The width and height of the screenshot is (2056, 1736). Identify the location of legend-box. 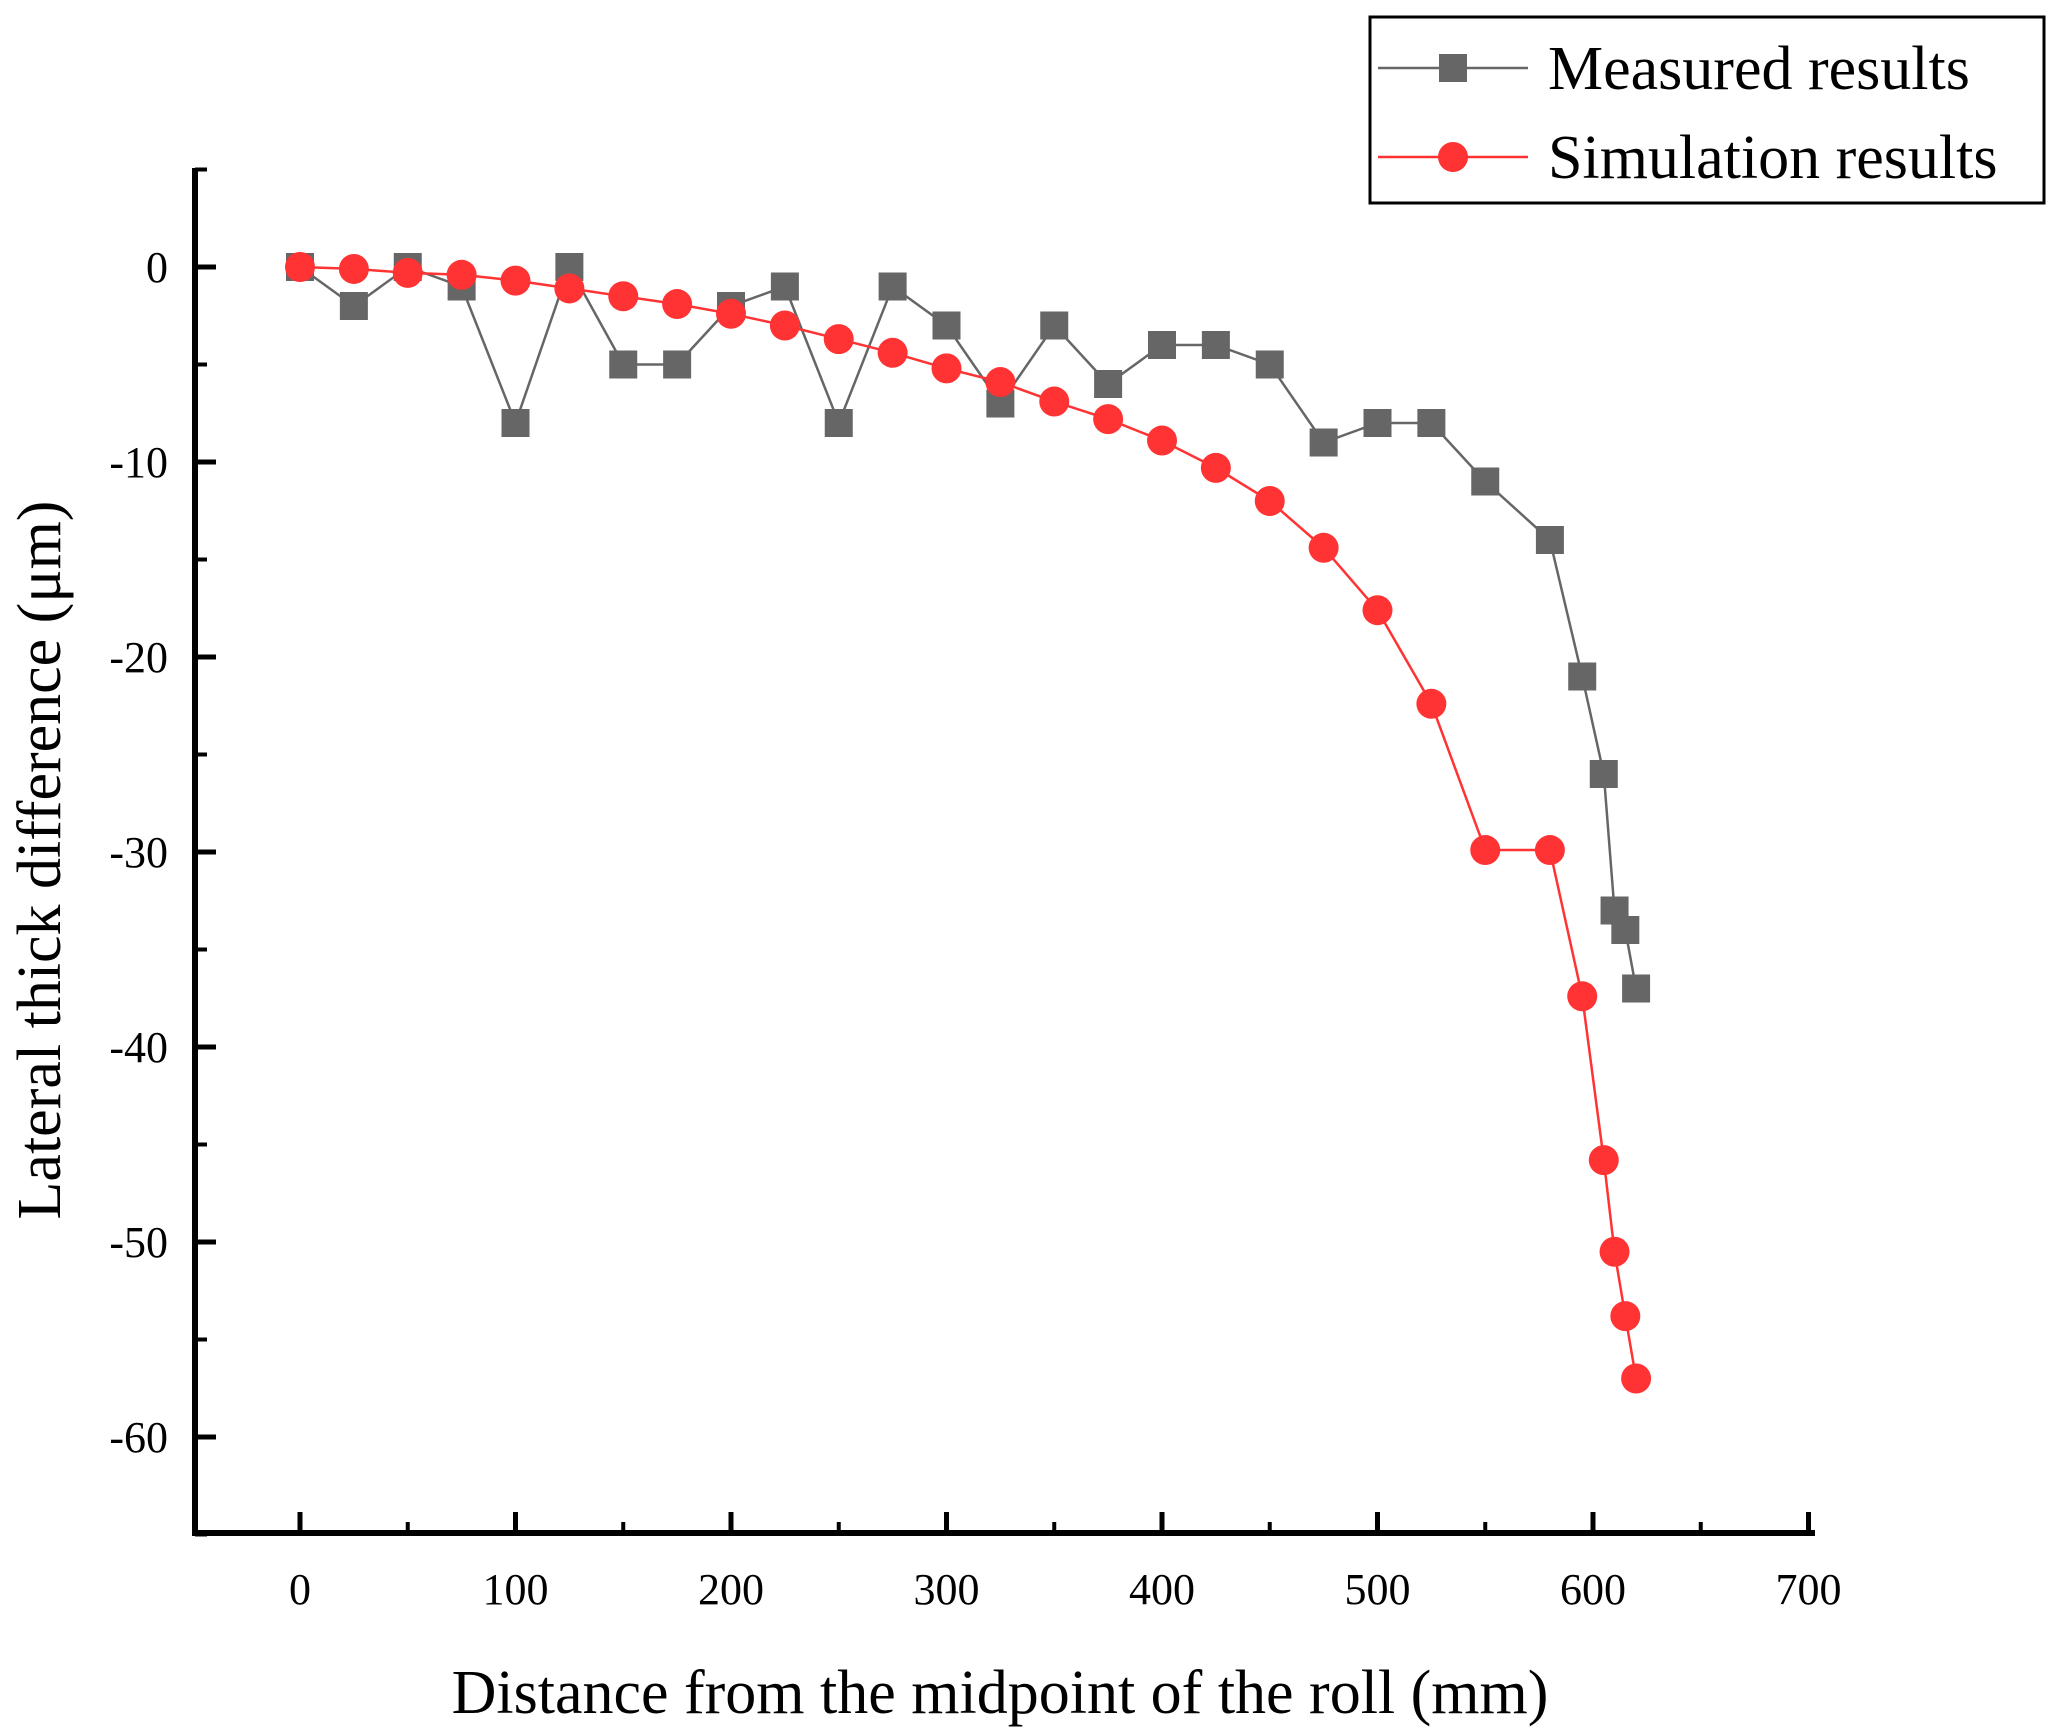
(1707, 110).